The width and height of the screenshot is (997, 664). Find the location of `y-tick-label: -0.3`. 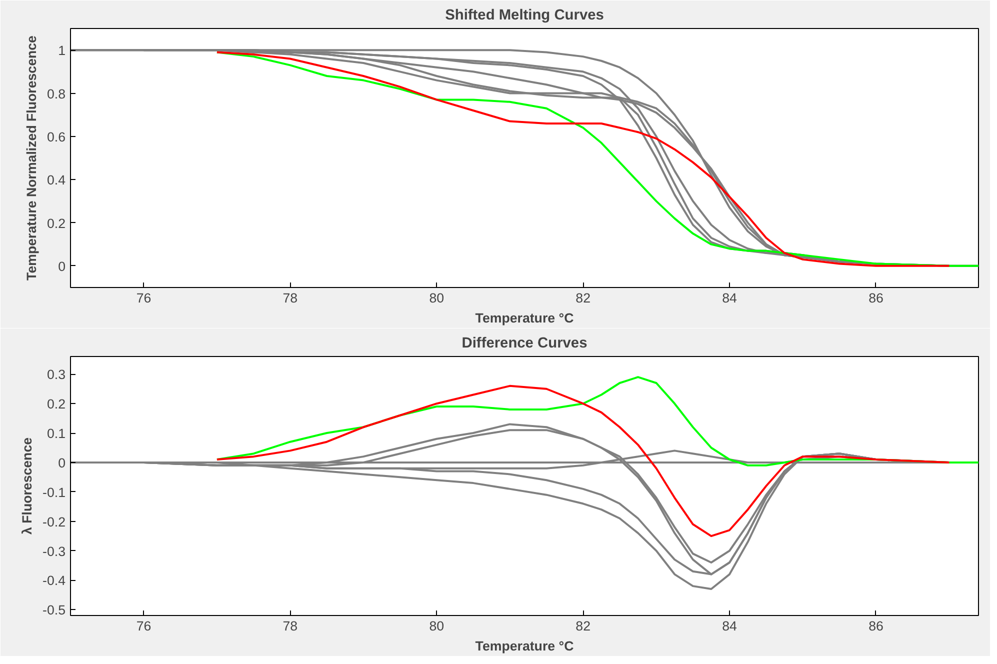

y-tick-label: -0.3 is located at coordinates (54, 551).